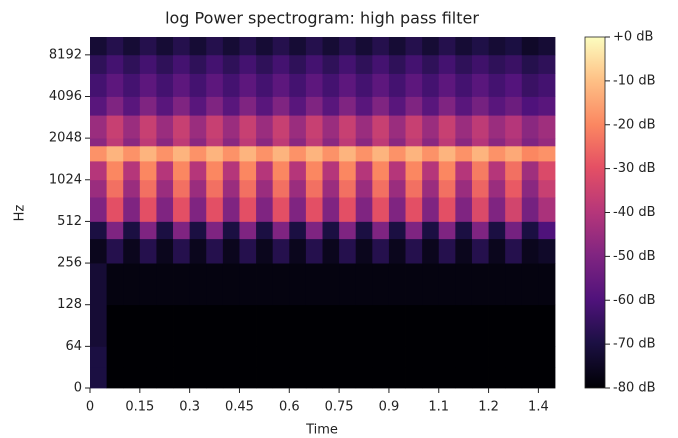 Image resolution: width=678 pixels, height=438 pixels. What do you see at coordinates (20, 213) in the screenshot?
I see `y-axis-label: Hz` at bounding box center [20, 213].